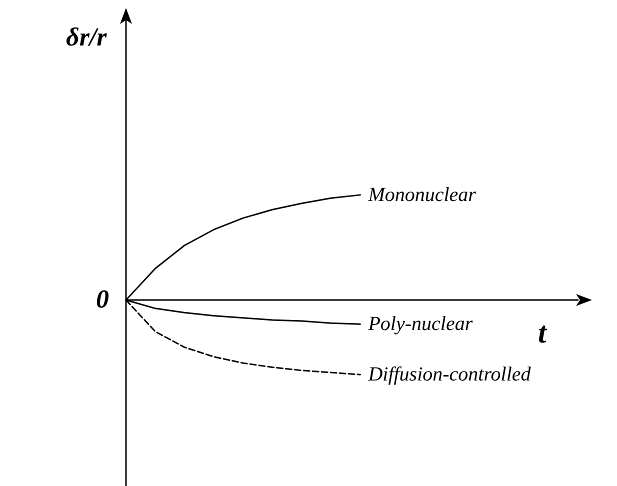 The width and height of the screenshot is (617, 486). Describe the element at coordinates (421, 195) in the screenshot. I see `series-label: Mononuclear` at that location.